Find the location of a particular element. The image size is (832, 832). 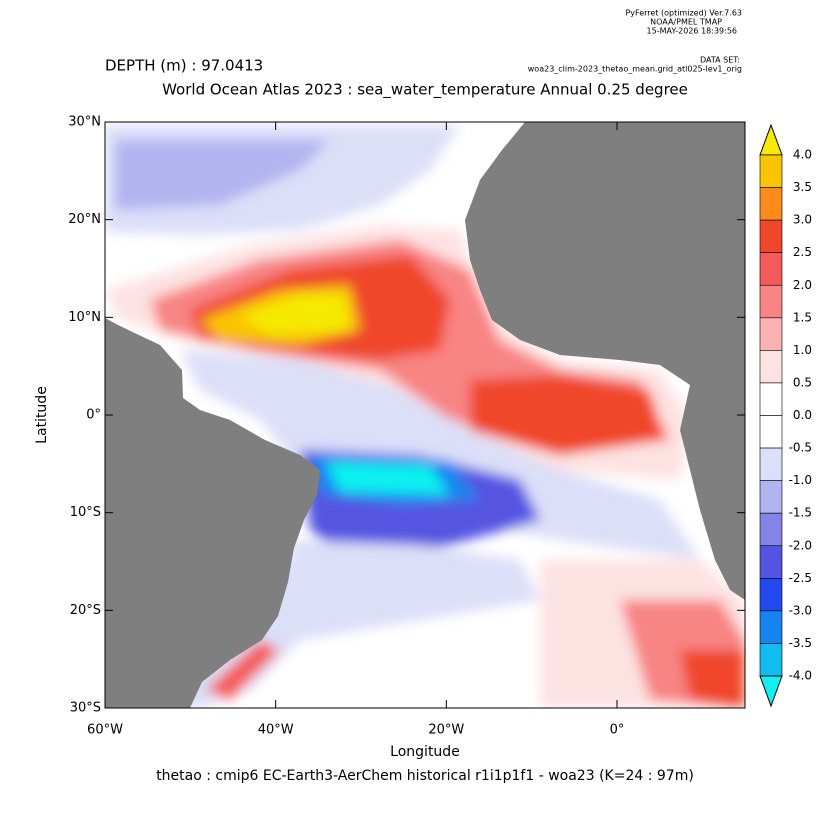

y-tick-label: 30°S is located at coordinates (85, 708).